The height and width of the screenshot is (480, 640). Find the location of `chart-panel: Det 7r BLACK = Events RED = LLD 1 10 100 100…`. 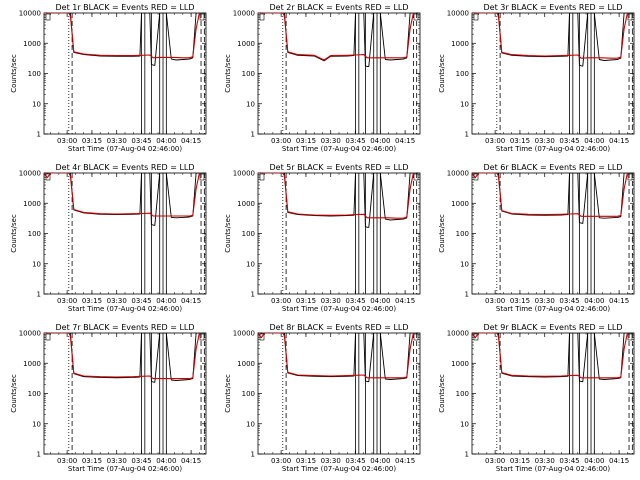

chart-panel: Det 7r BLACK = Events RED = LLD 1 10 100 100… is located at coordinates (108, 398).